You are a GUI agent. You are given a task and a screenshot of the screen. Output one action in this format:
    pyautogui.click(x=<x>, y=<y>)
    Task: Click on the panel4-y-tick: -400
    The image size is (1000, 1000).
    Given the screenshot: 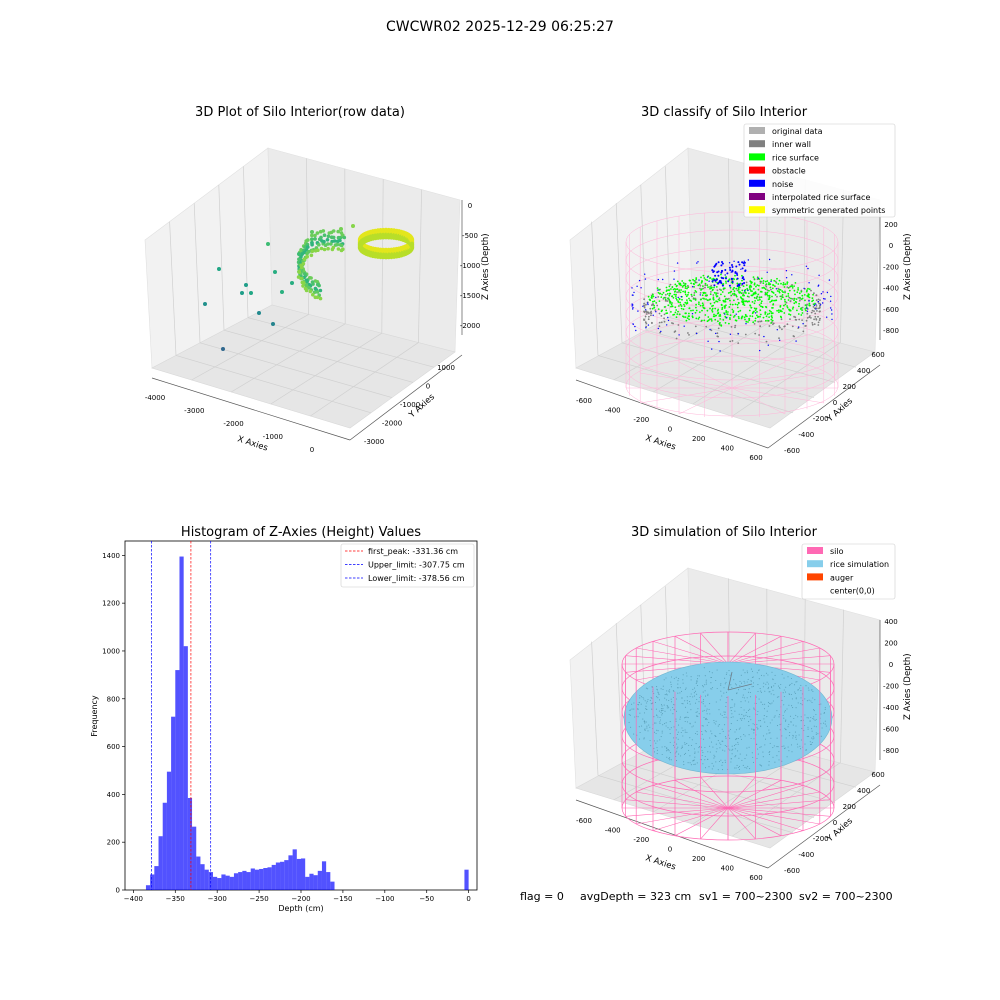 What is the action you would take?
    pyautogui.click(x=806, y=855)
    